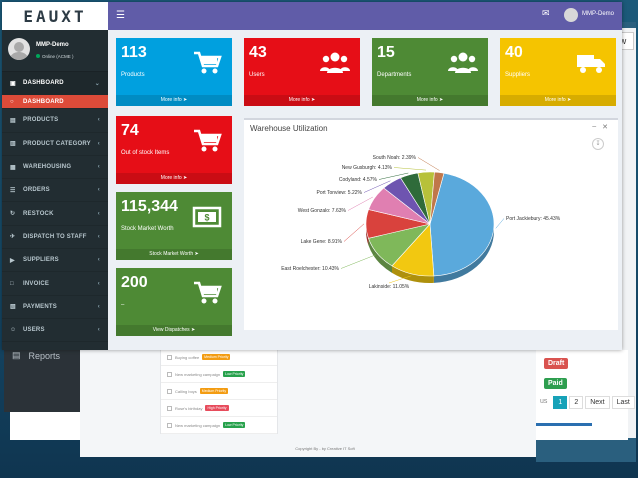 The width and height of the screenshot is (638, 478). I want to click on dispatch-icon: ✈, so click(13, 237).